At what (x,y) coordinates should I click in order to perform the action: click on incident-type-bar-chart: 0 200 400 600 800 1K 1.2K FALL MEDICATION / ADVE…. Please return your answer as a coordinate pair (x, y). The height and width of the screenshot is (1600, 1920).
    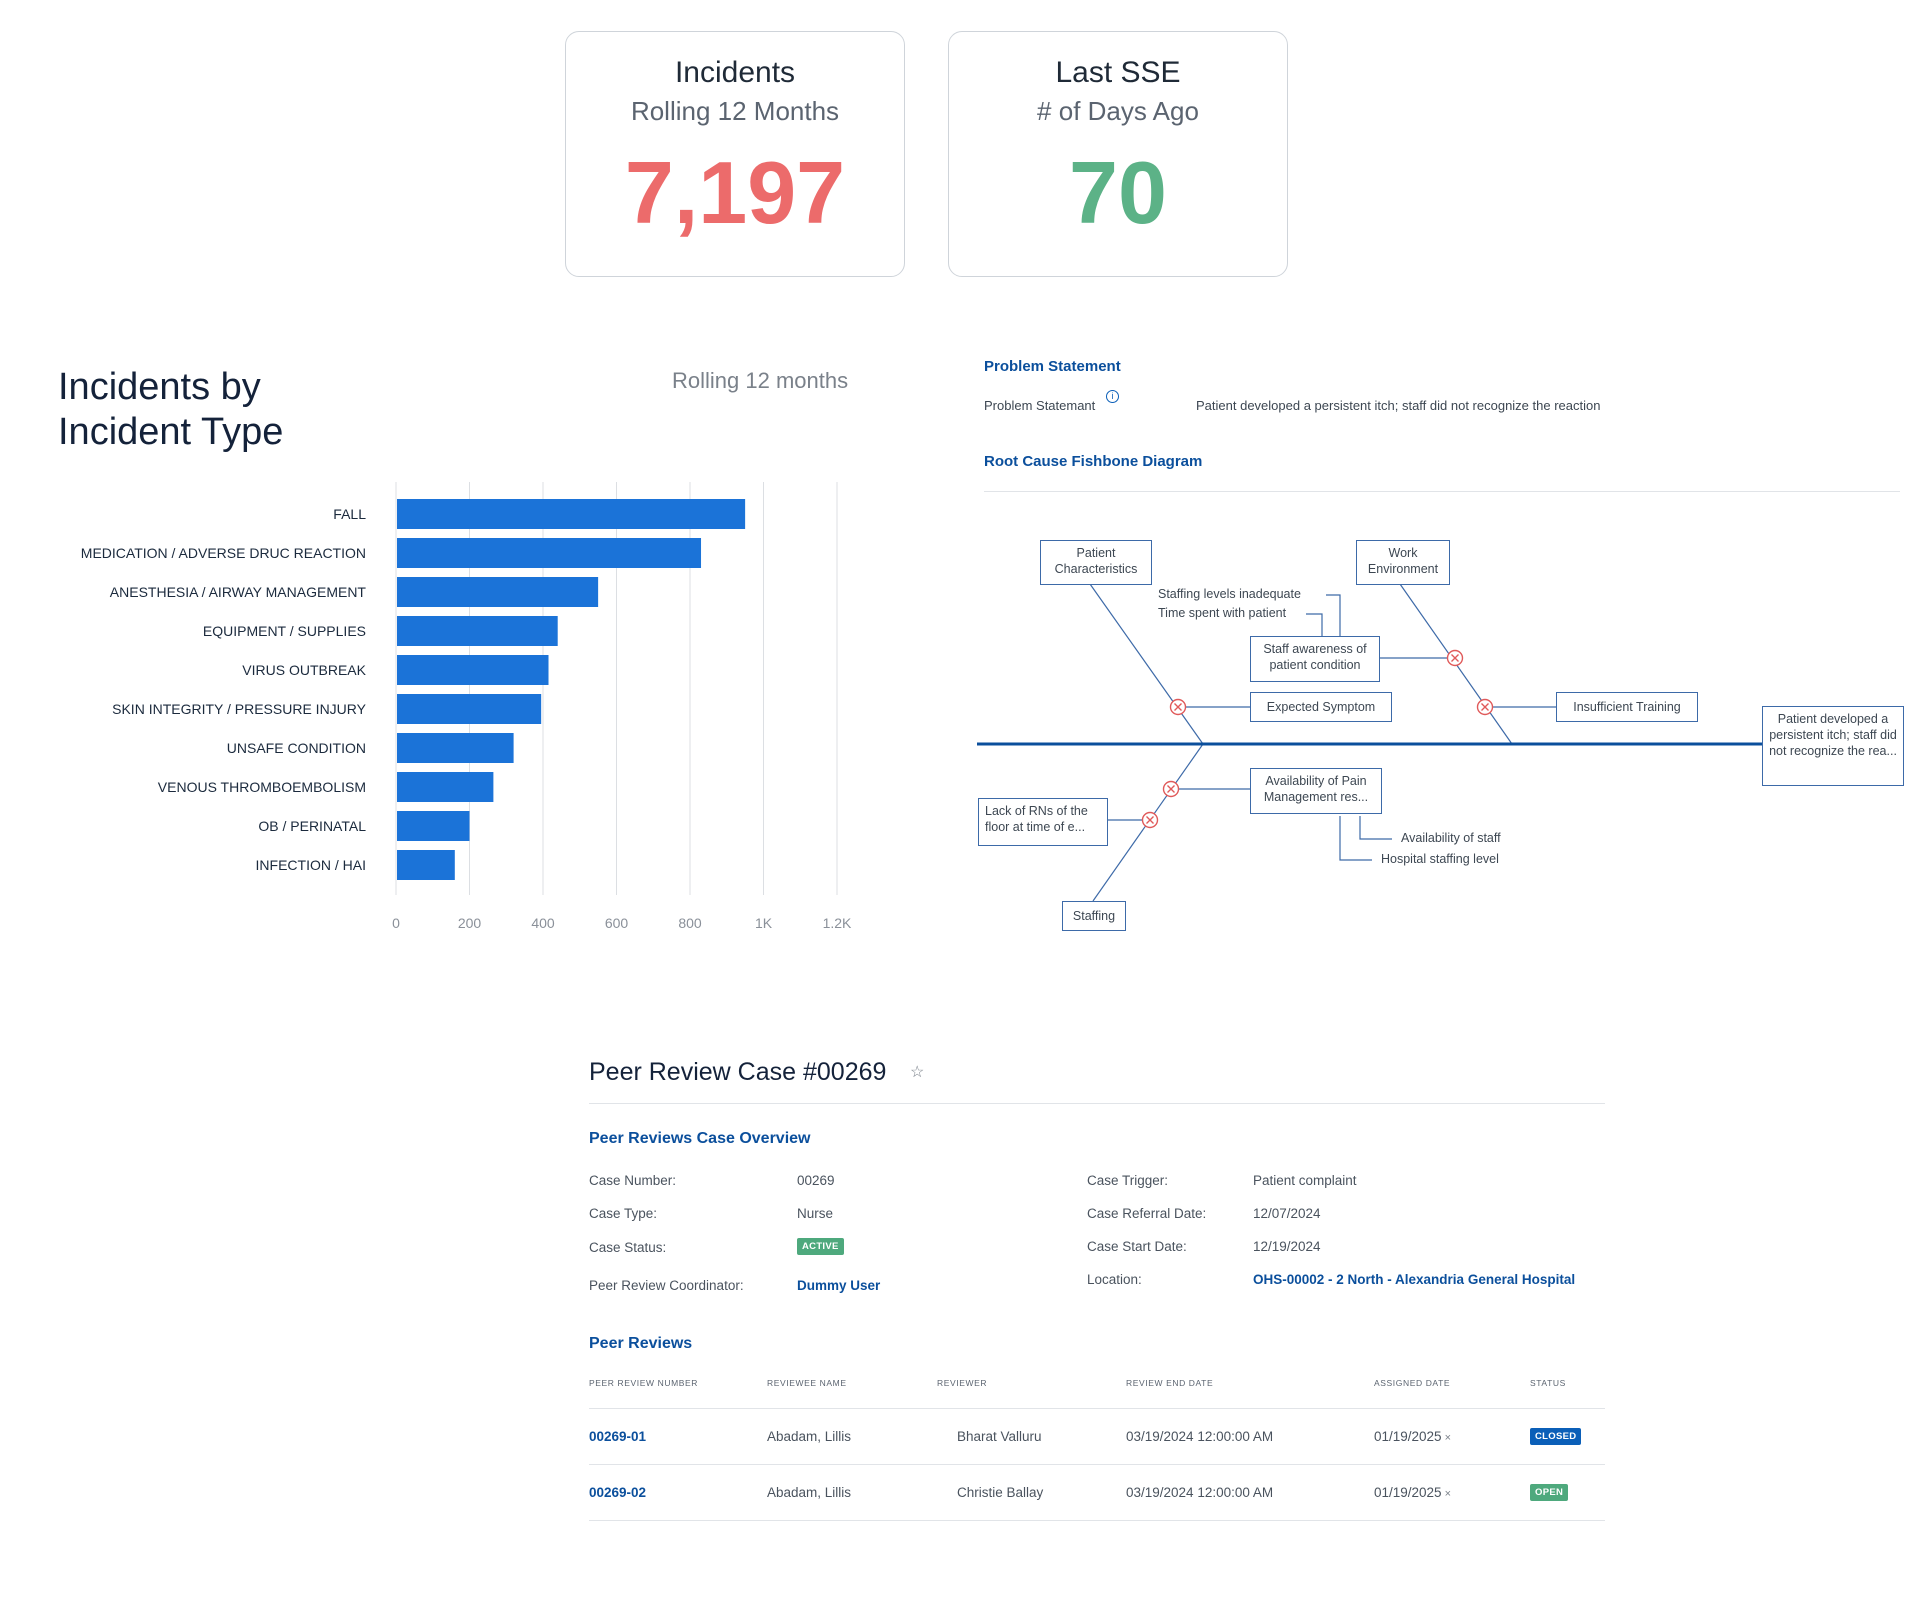
    Looking at the image, I should click on (466, 706).